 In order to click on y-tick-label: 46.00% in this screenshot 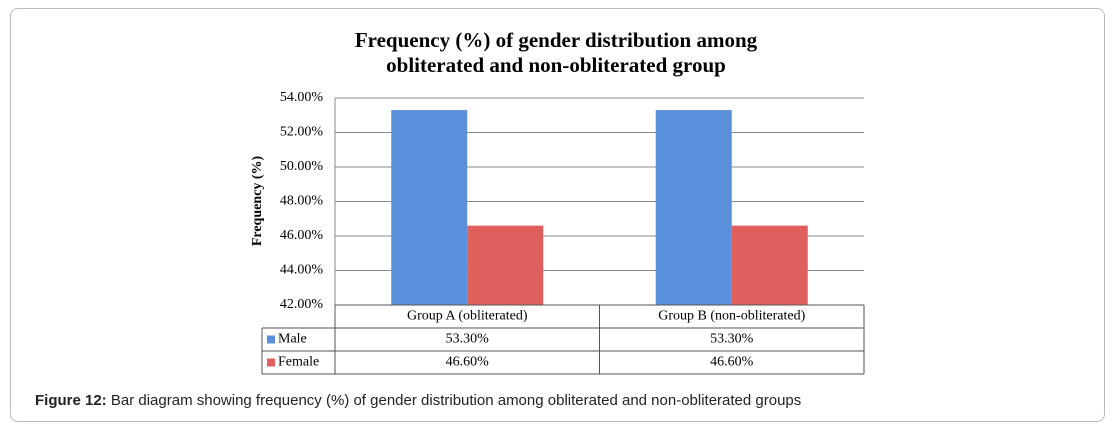, I will do `click(302, 235)`.